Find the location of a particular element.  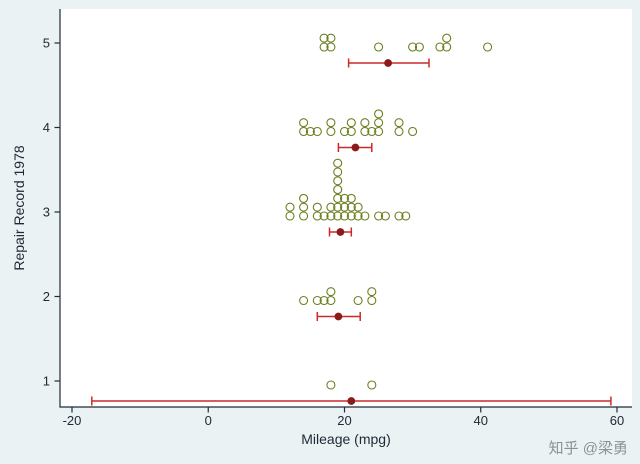

y-tick-label: 1 is located at coordinates (46, 381).